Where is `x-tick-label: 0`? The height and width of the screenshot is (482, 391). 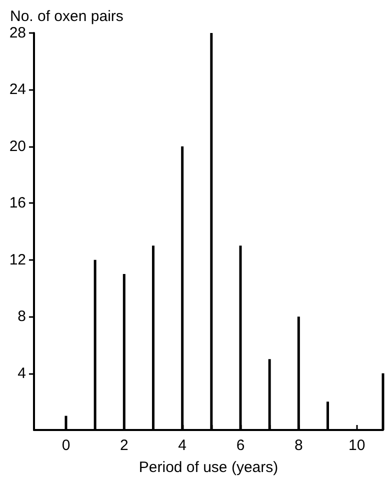 x-tick-label: 0 is located at coordinates (66, 445).